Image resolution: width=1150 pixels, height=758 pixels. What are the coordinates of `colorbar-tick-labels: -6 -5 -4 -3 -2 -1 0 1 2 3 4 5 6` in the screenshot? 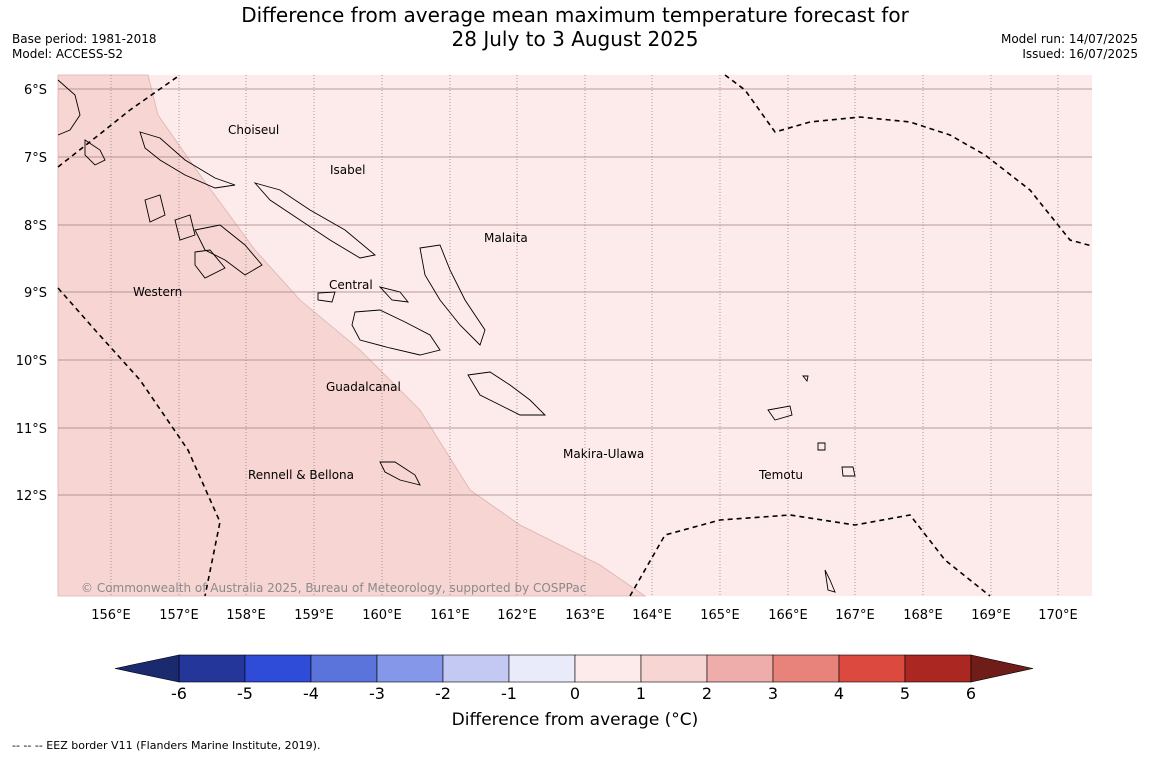 It's located at (573, 693).